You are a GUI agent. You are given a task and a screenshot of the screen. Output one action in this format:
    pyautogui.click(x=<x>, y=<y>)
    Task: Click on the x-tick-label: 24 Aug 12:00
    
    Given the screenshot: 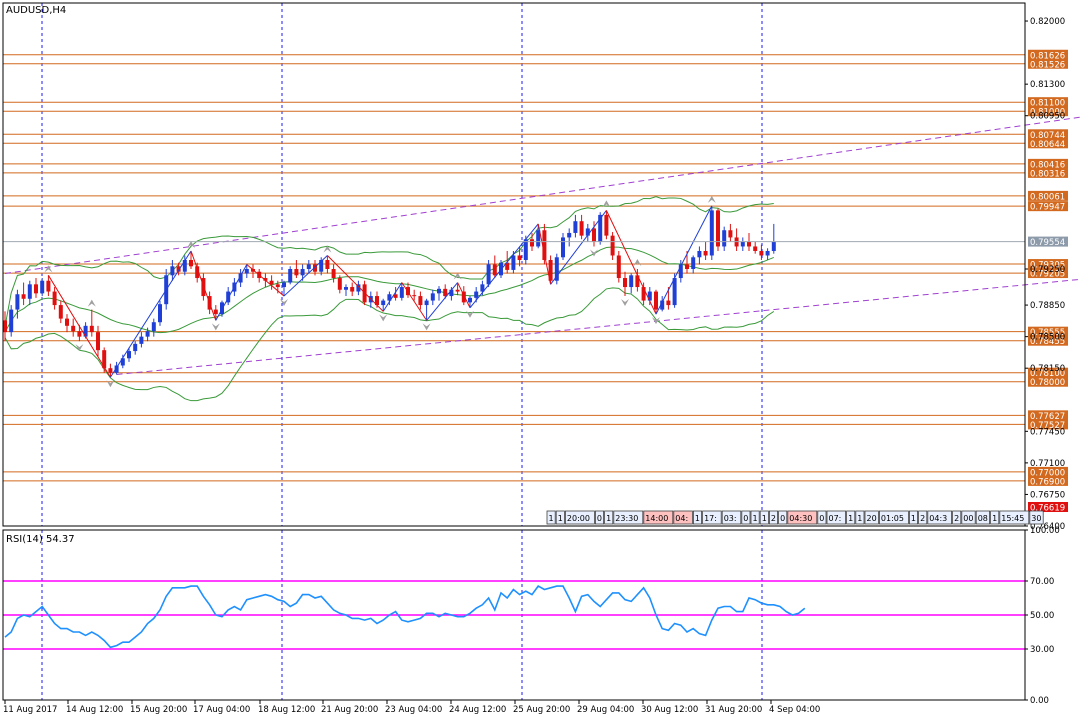 What is the action you would take?
    pyautogui.click(x=477, y=710)
    